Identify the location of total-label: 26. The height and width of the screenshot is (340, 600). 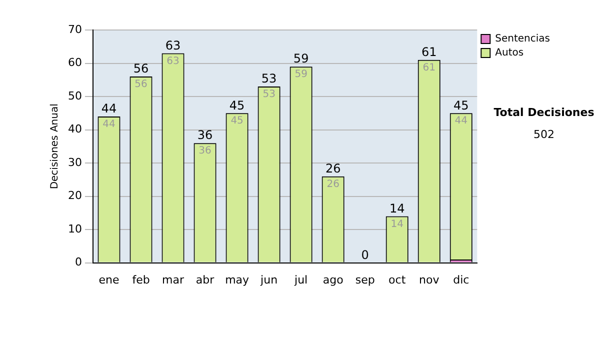
(333, 168).